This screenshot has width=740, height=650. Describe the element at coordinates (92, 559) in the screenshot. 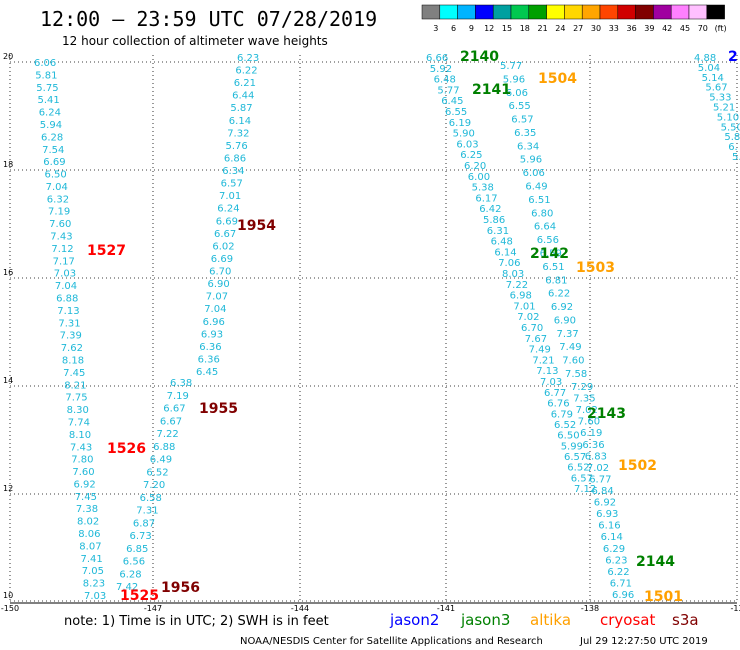

I see `wave-height-value: 7.41` at that location.